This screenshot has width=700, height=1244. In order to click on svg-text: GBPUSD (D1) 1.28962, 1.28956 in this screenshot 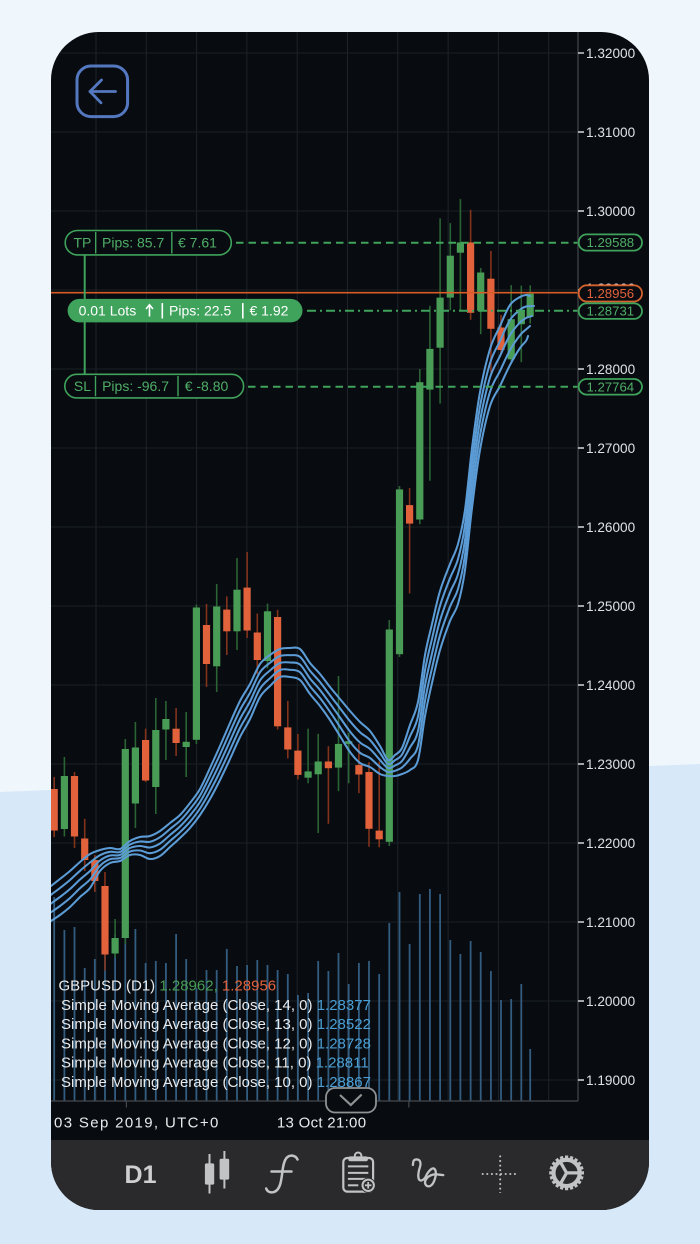, I will do `click(168, 986)`.